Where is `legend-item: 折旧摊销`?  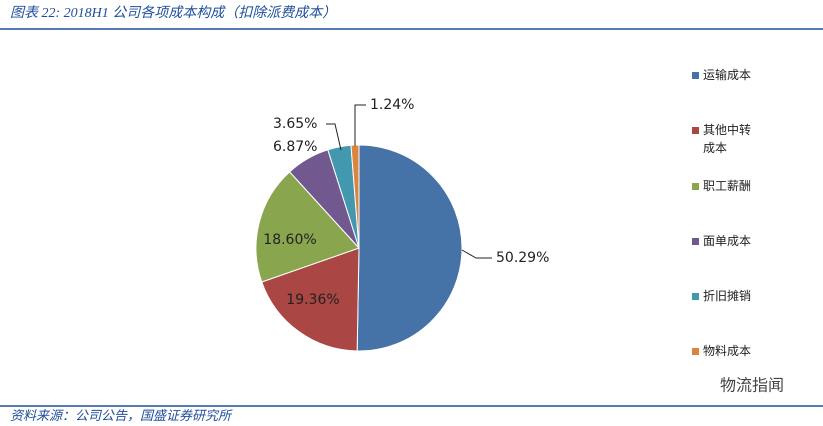 legend-item: 折旧摊销 is located at coordinates (732, 297).